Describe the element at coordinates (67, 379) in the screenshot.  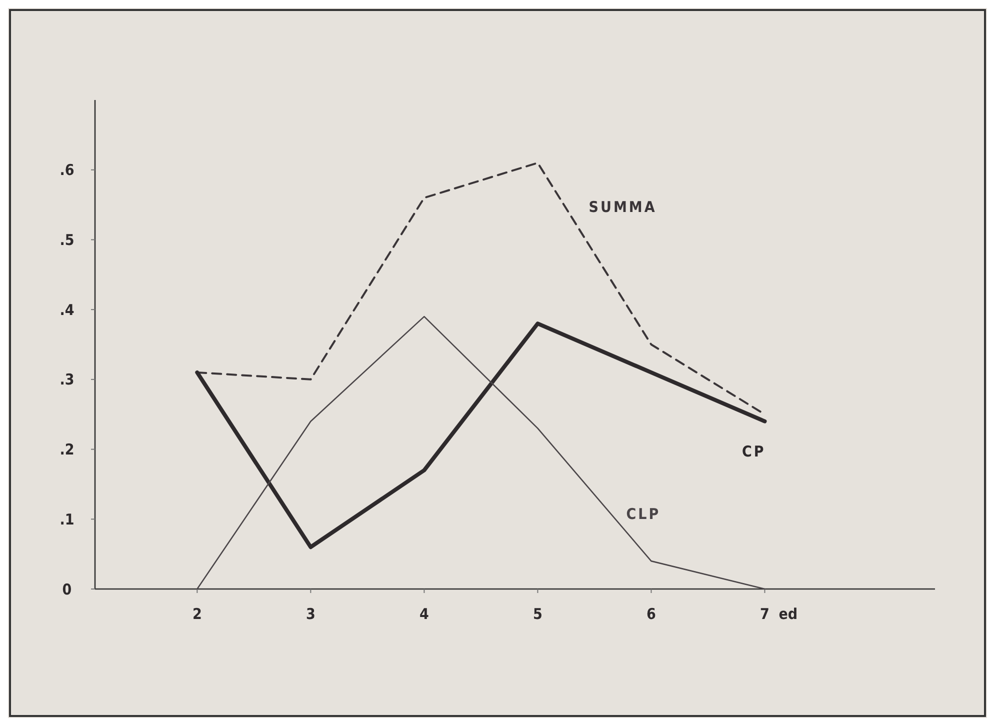
I see `y-tick-label: .3` at that location.